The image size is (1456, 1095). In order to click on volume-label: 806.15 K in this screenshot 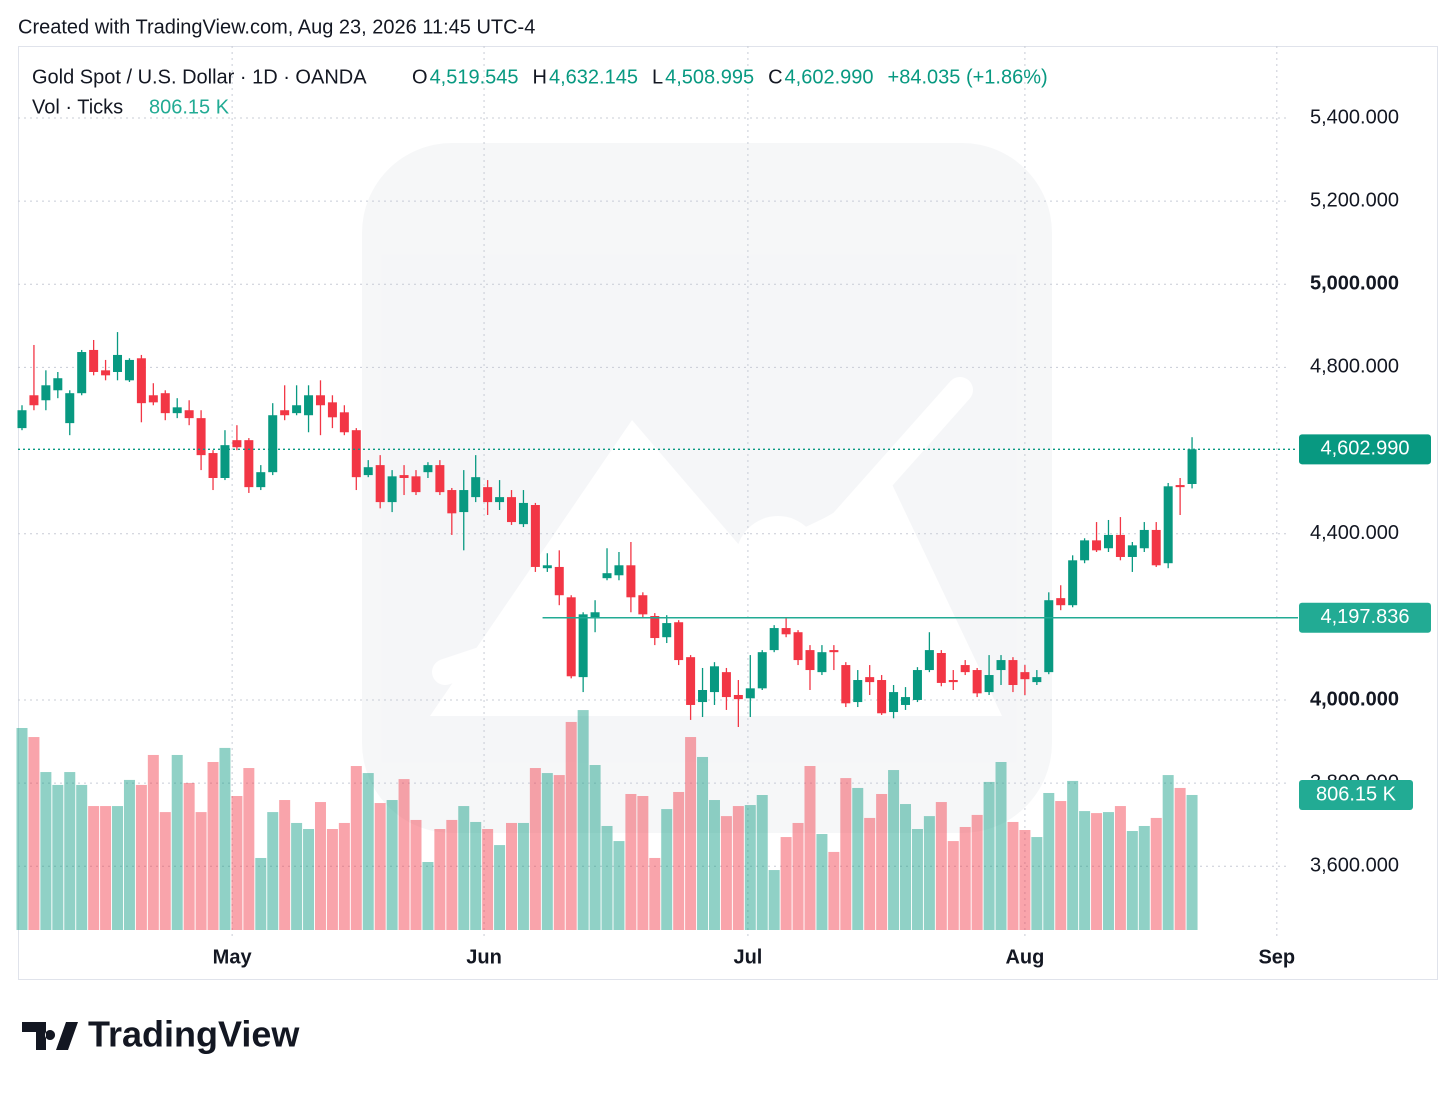, I will do `click(1356, 794)`.